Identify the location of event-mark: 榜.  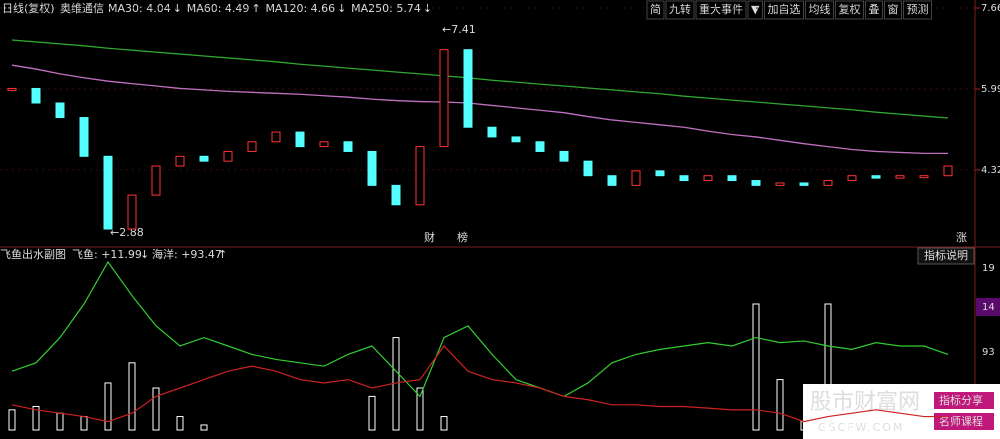
(462, 237).